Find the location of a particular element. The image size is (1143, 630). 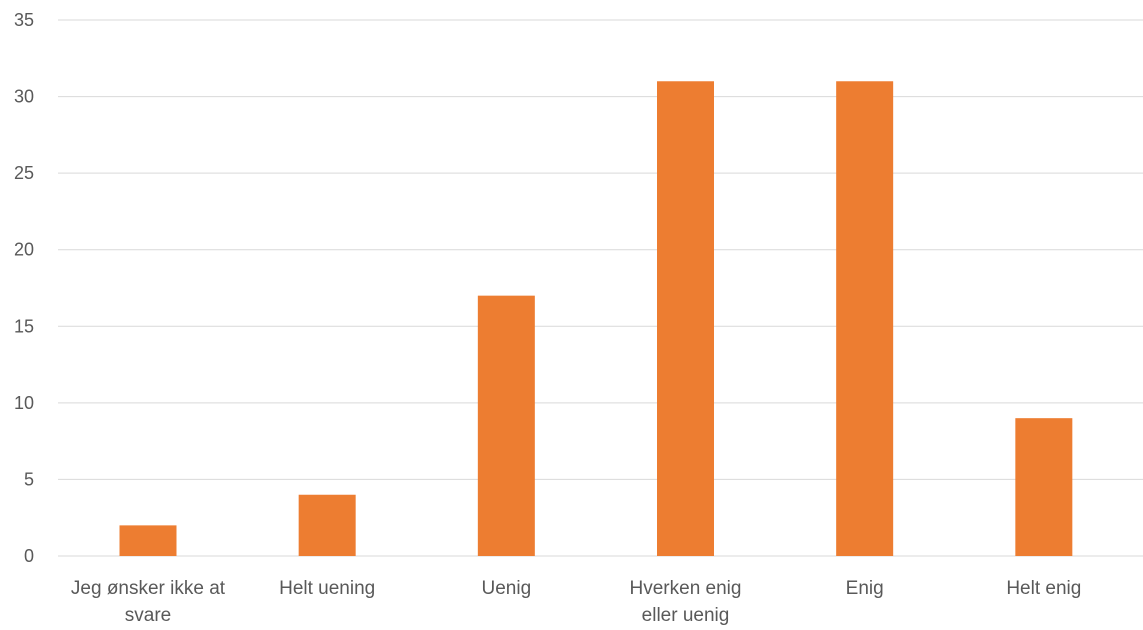

y-tick-label: 15 is located at coordinates (24, 326).